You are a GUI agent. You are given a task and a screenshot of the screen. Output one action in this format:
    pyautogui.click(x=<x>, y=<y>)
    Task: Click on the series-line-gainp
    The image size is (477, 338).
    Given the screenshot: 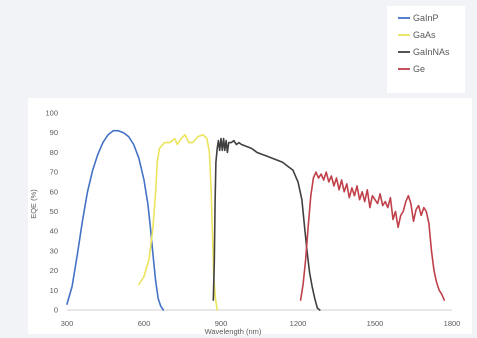 What is the action you would take?
    pyautogui.click(x=115, y=220)
    